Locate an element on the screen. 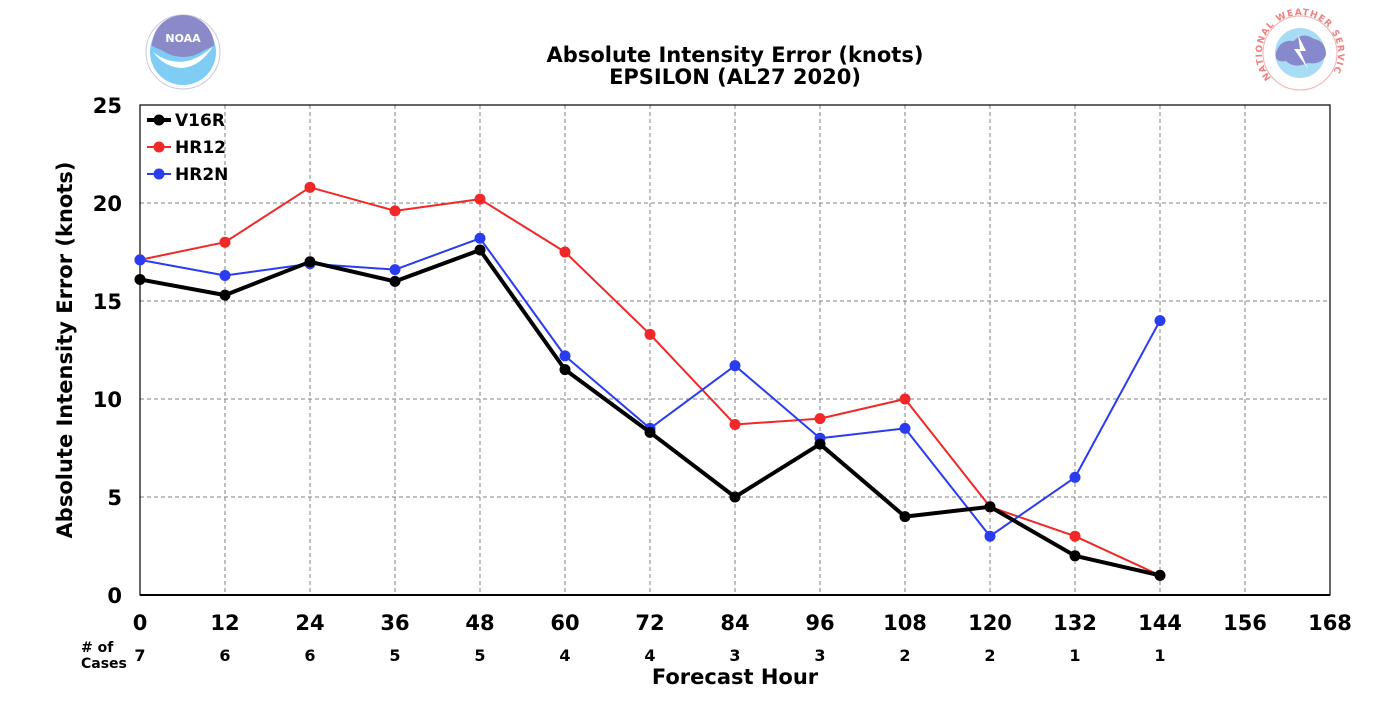  noaa-logo: NOAA is located at coordinates (183, 52).